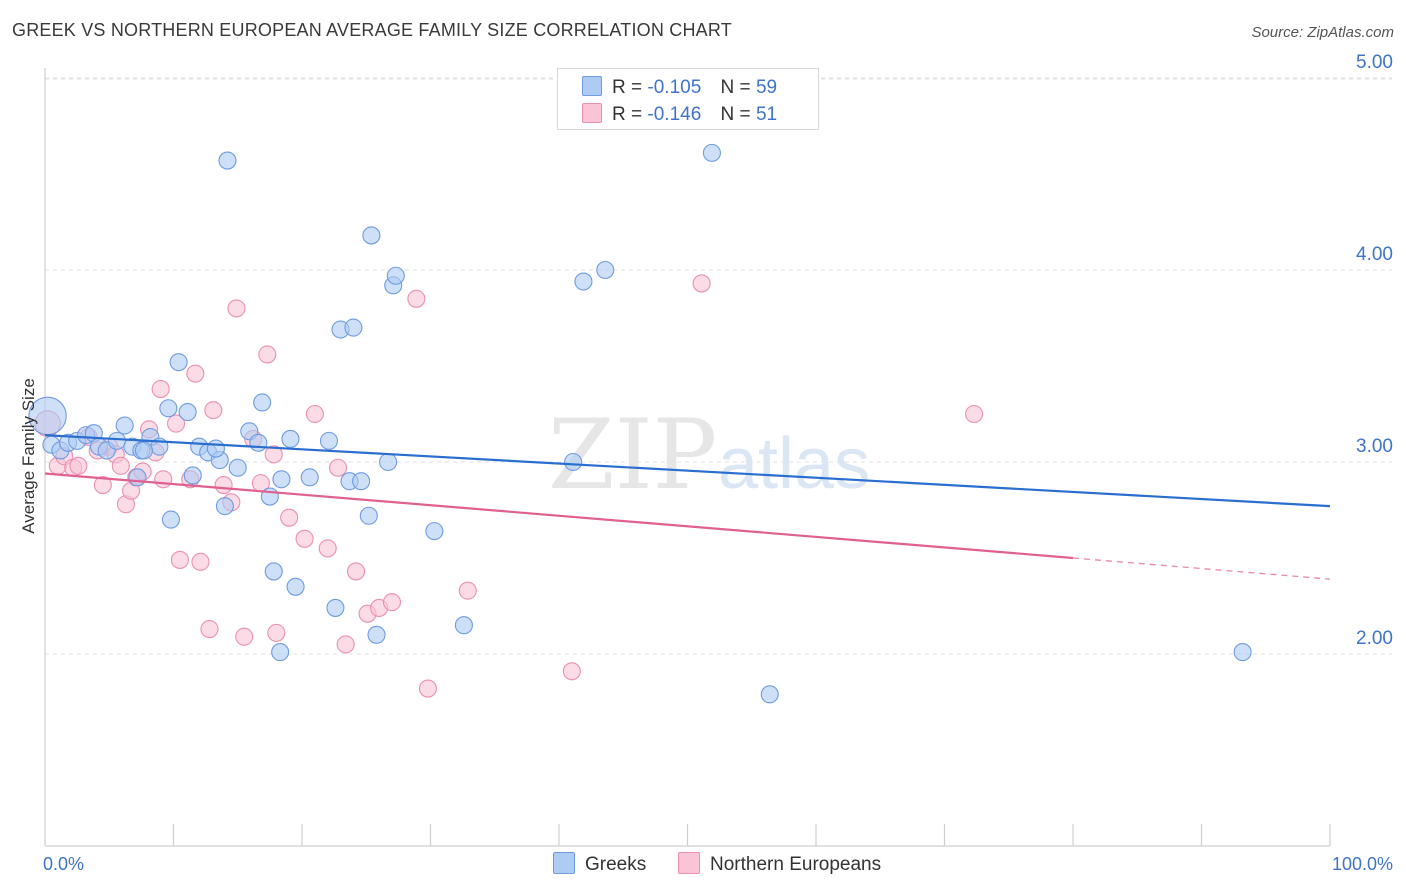 This screenshot has height=892, width=1406. Describe the element at coordinates (592, 86) in the screenshot. I see `greeks-swatch` at that location.